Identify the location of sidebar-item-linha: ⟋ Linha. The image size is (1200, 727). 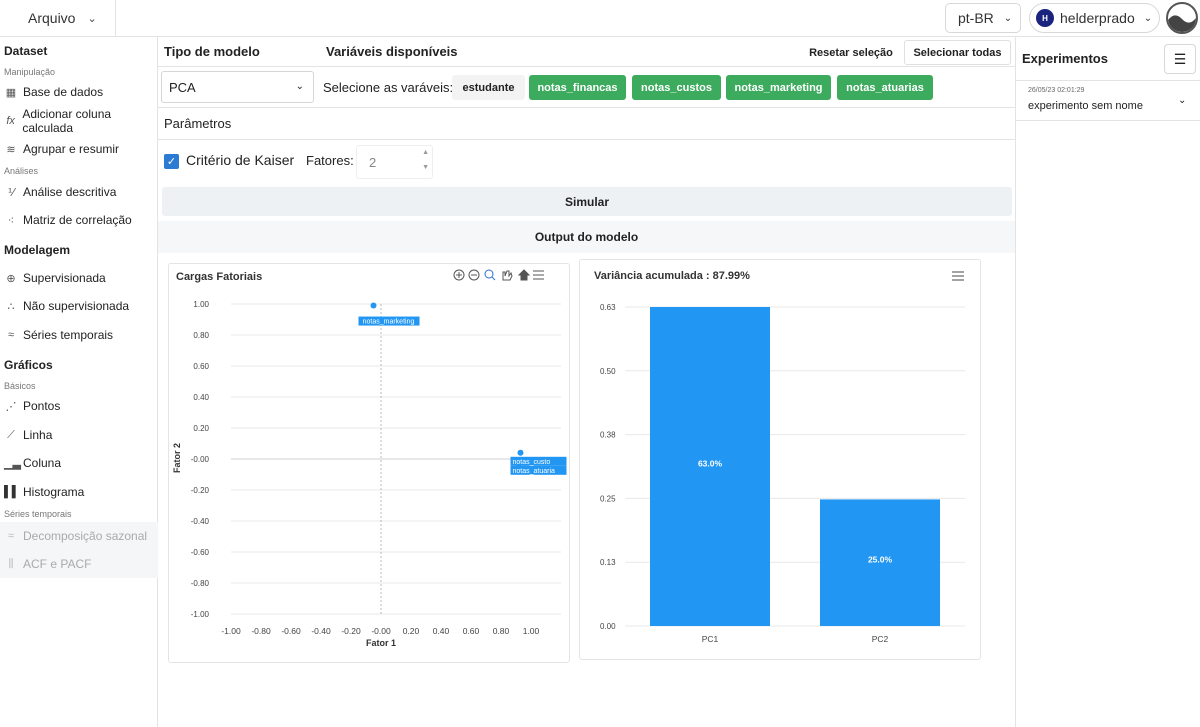
(79, 435).